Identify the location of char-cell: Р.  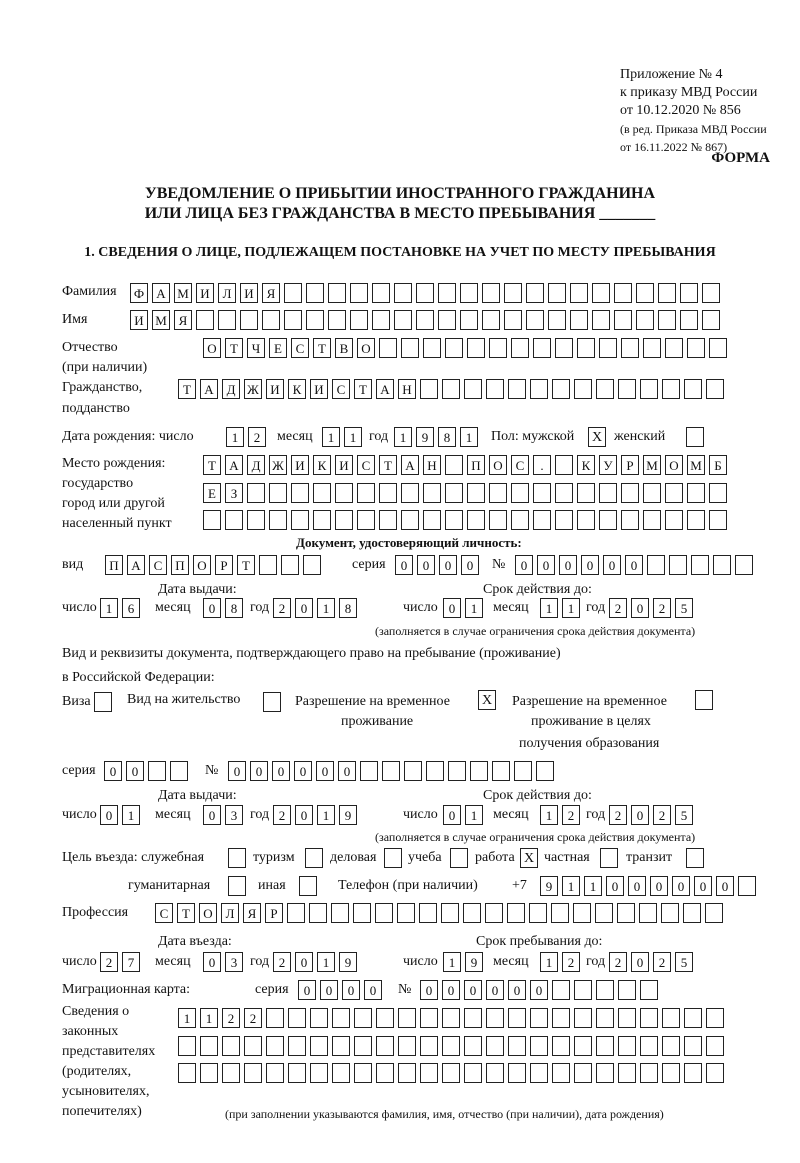
(630, 465).